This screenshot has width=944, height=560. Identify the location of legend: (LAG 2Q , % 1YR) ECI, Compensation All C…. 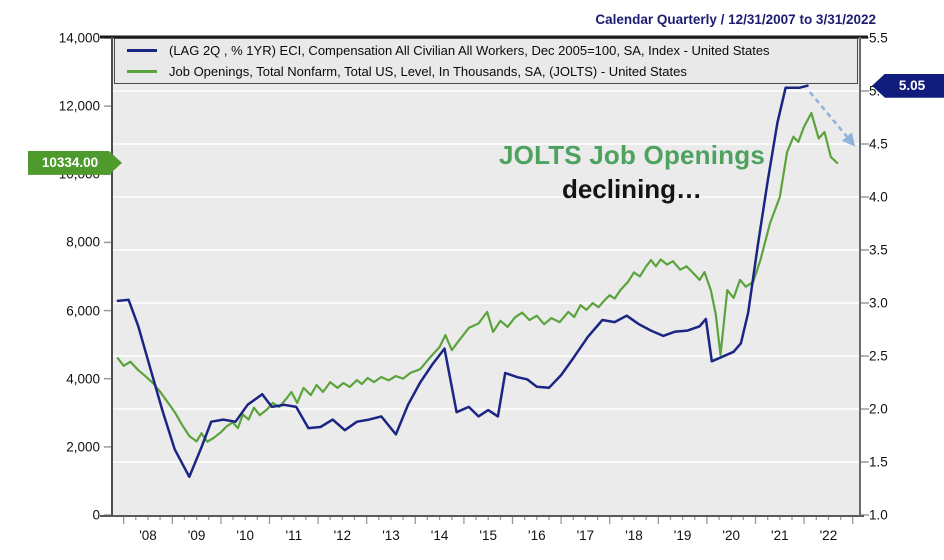
(486, 61).